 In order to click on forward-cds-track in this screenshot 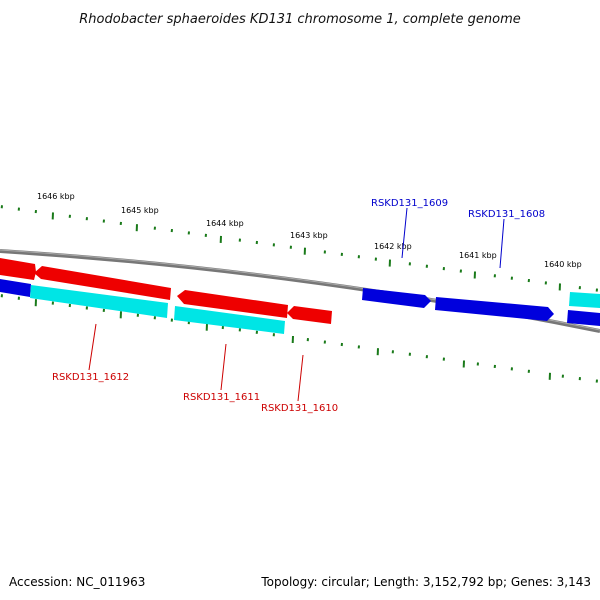, I will do `click(300, 302)`.